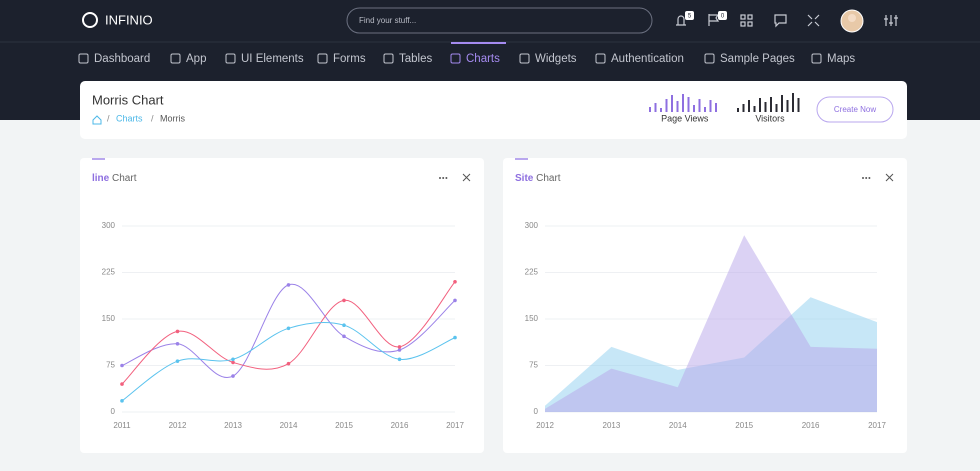 The height and width of the screenshot is (471, 980). I want to click on nav-item: Sample Pages, so click(757, 59).